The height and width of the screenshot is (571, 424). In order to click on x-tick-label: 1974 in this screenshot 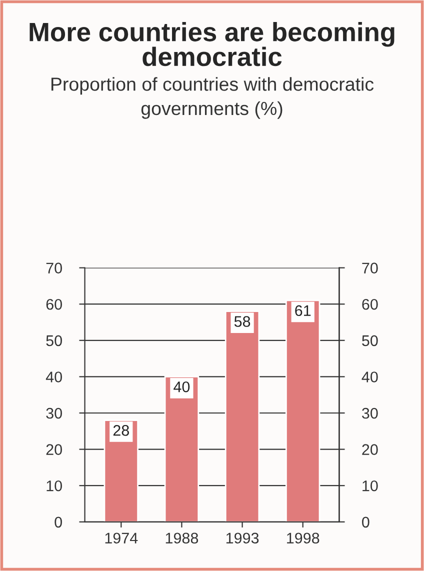, I will do `click(121, 538)`.